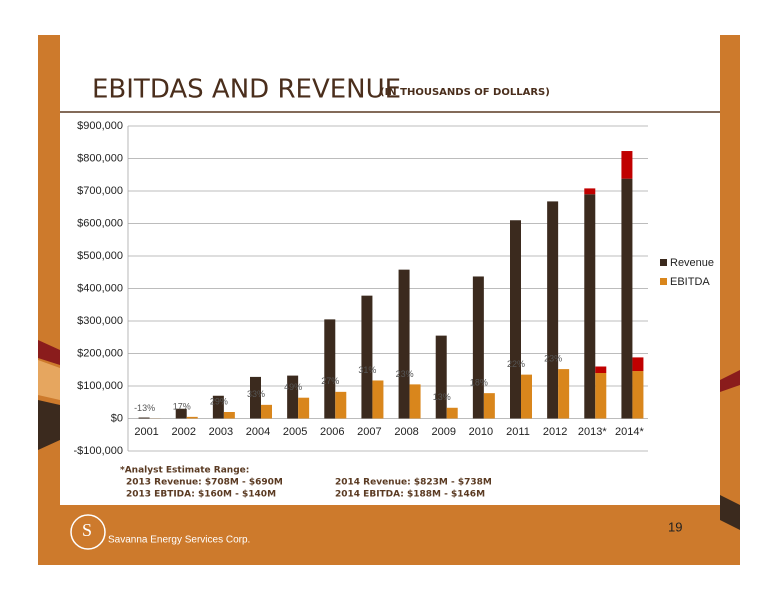 This screenshot has height=600, width=776. What do you see at coordinates (100, 126) in the screenshot?
I see `y-tick-label: $900,000` at bounding box center [100, 126].